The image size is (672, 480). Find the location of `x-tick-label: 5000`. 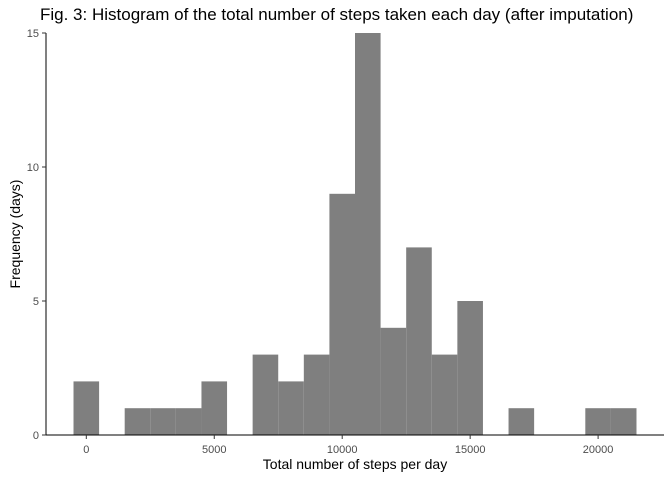

x-tick-label: 5000 is located at coordinates (214, 450).